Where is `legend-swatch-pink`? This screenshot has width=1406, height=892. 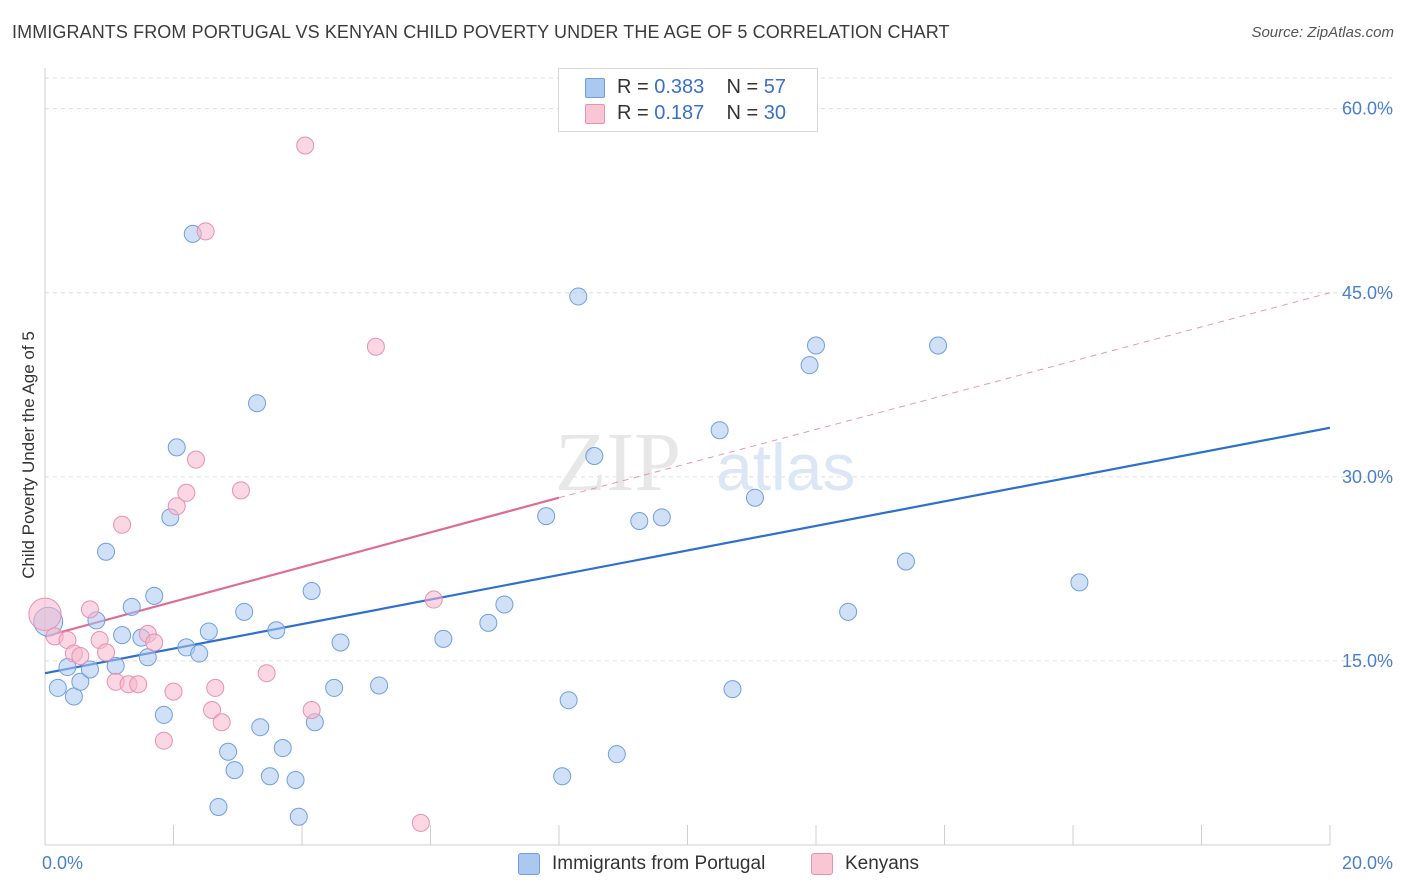 legend-swatch-pink is located at coordinates (595, 114).